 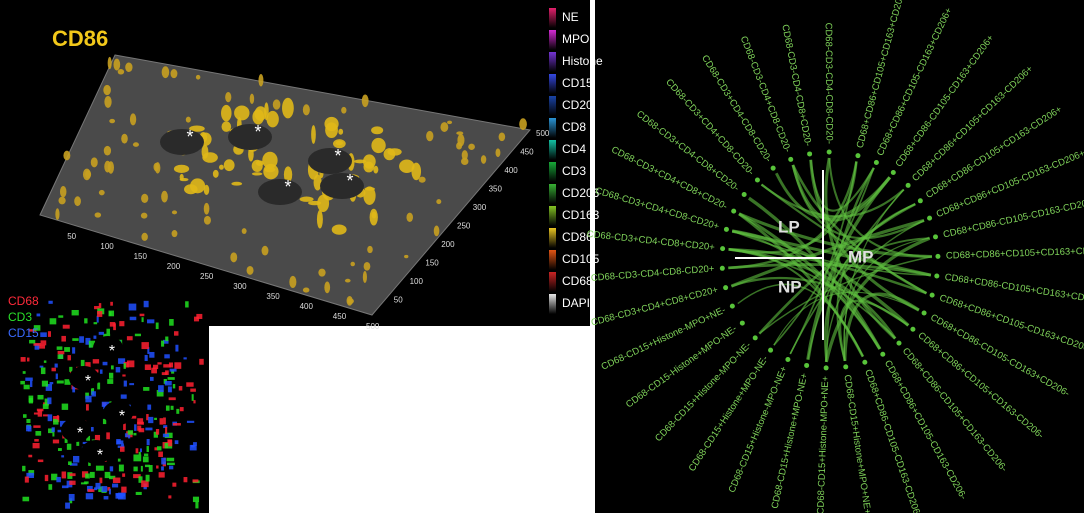 What do you see at coordinates (107, 246) in the screenshot?
I see `axis-tick-label: 100` at bounding box center [107, 246].